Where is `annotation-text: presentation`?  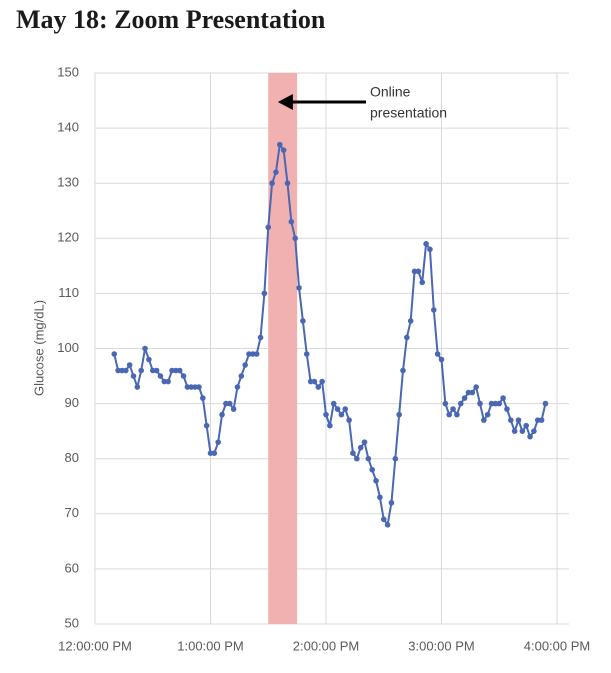 annotation-text: presentation is located at coordinates (408, 113).